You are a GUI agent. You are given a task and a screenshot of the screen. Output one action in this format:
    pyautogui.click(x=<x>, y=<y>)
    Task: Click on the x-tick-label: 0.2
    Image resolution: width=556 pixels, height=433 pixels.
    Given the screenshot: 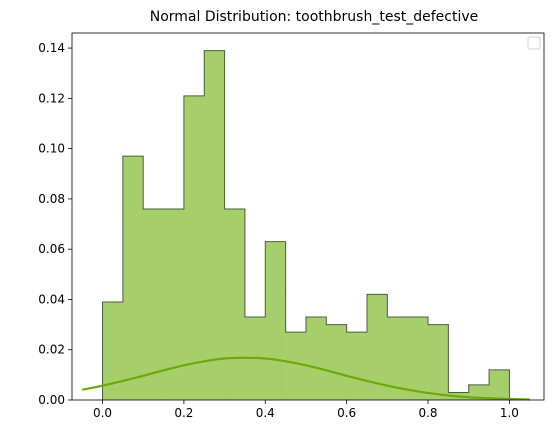 What is the action you would take?
    pyautogui.click(x=183, y=413)
    